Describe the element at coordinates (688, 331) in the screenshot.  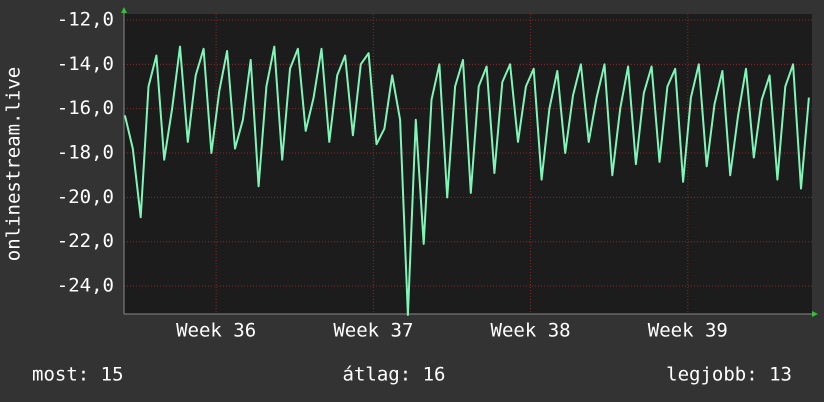
I see `x-tick-label: Week 39` at that location.